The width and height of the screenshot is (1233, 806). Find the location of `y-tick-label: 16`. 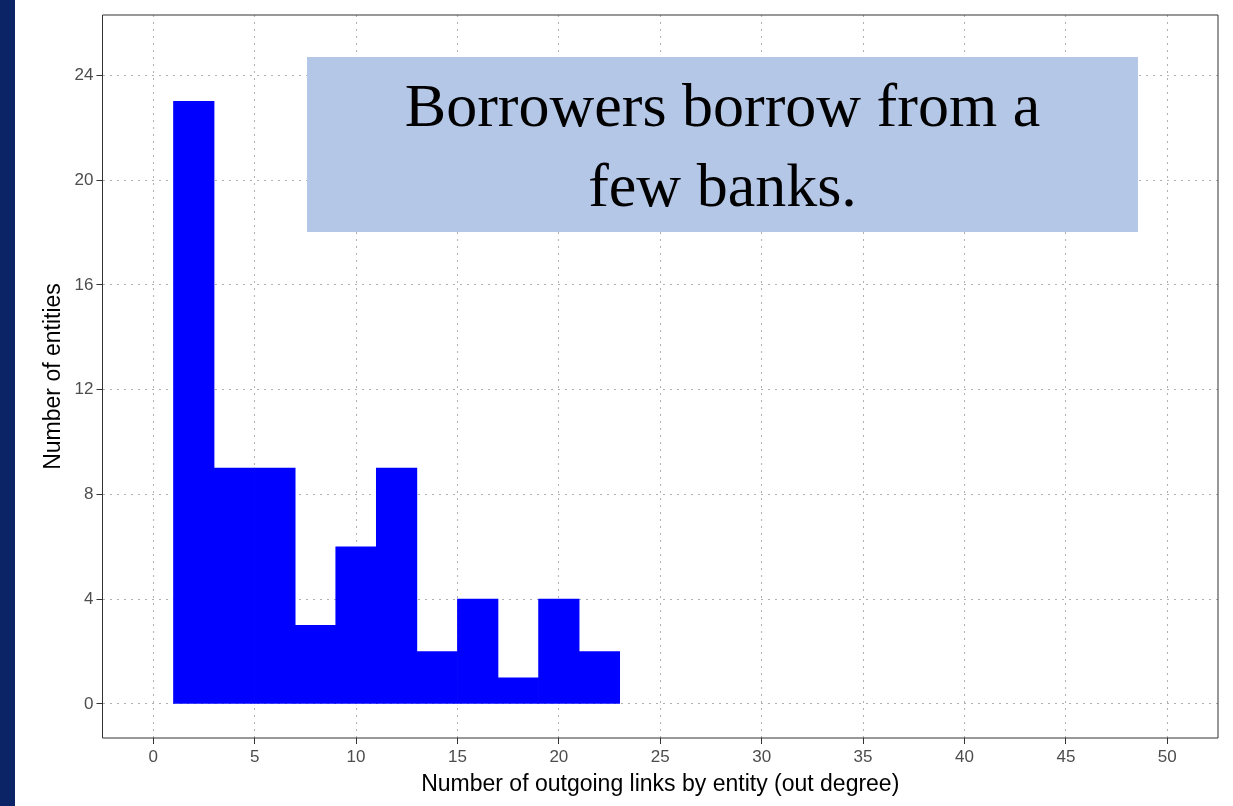

y-tick-label: 16 is located at coordinates (84, 284).